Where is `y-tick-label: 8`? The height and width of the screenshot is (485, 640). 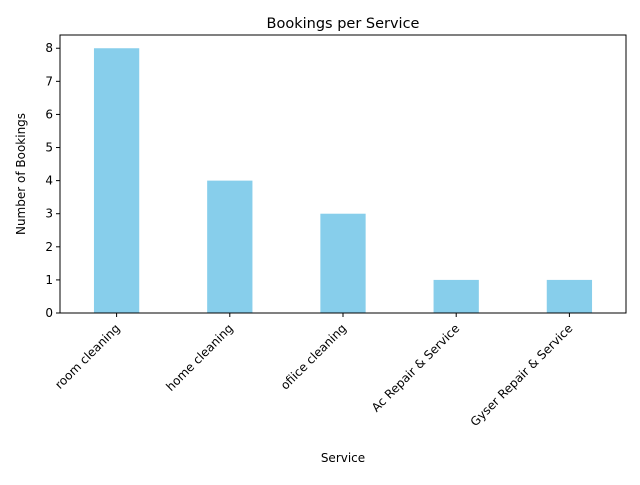
y-tick-label: 8 is located at coordinates (49, 48).